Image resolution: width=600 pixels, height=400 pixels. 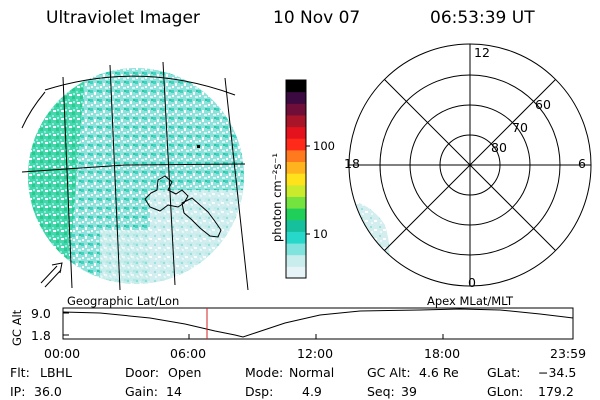 What do you see at coordinates (582, 163) in the screenshot?
I see `mlt-label-6: 6` at bounding box center [582, 163].